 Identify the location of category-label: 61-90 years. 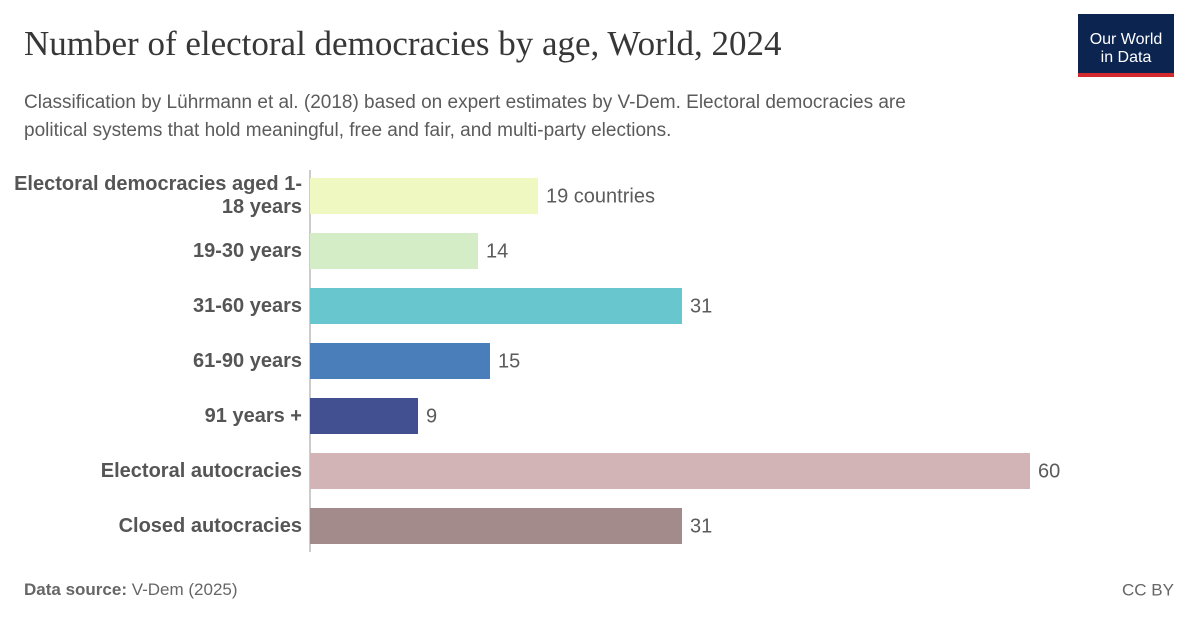
(247, 360).